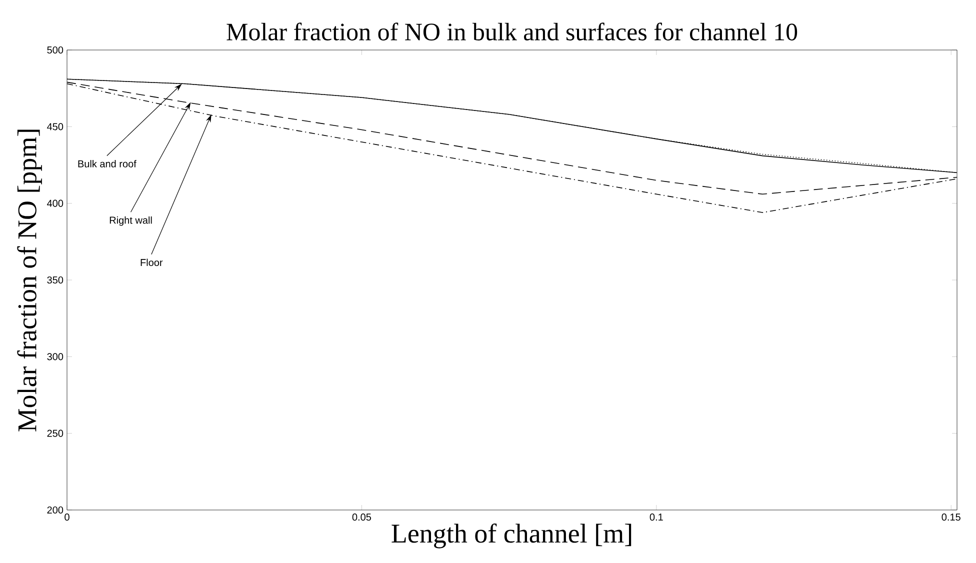 Image resolution: width=976 pixels, height=563 pixels. I want to click on x-axis-title: Length of channel [m], so click(512, 535).